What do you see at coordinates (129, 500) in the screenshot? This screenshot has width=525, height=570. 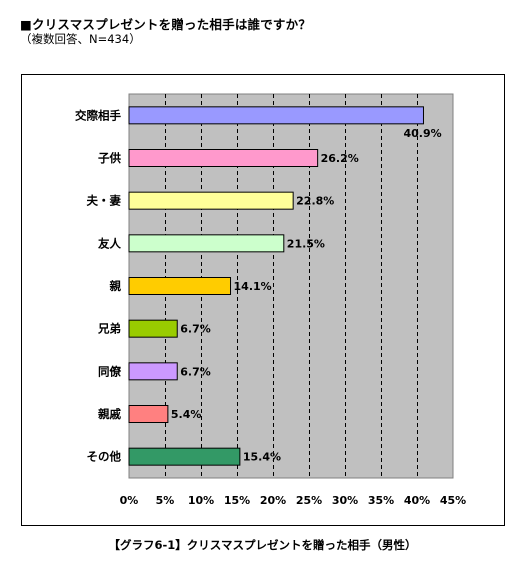 I see `x-tick-label: 0%` at bounding box center [129, 500].